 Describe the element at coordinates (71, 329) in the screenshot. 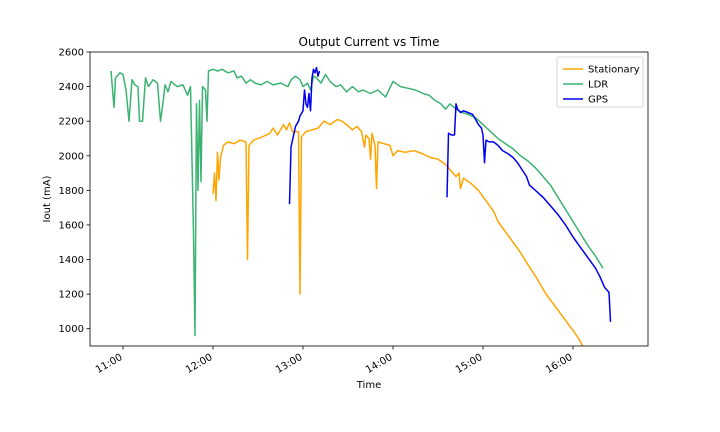

I see `y-tick-label: 1000` at that location.